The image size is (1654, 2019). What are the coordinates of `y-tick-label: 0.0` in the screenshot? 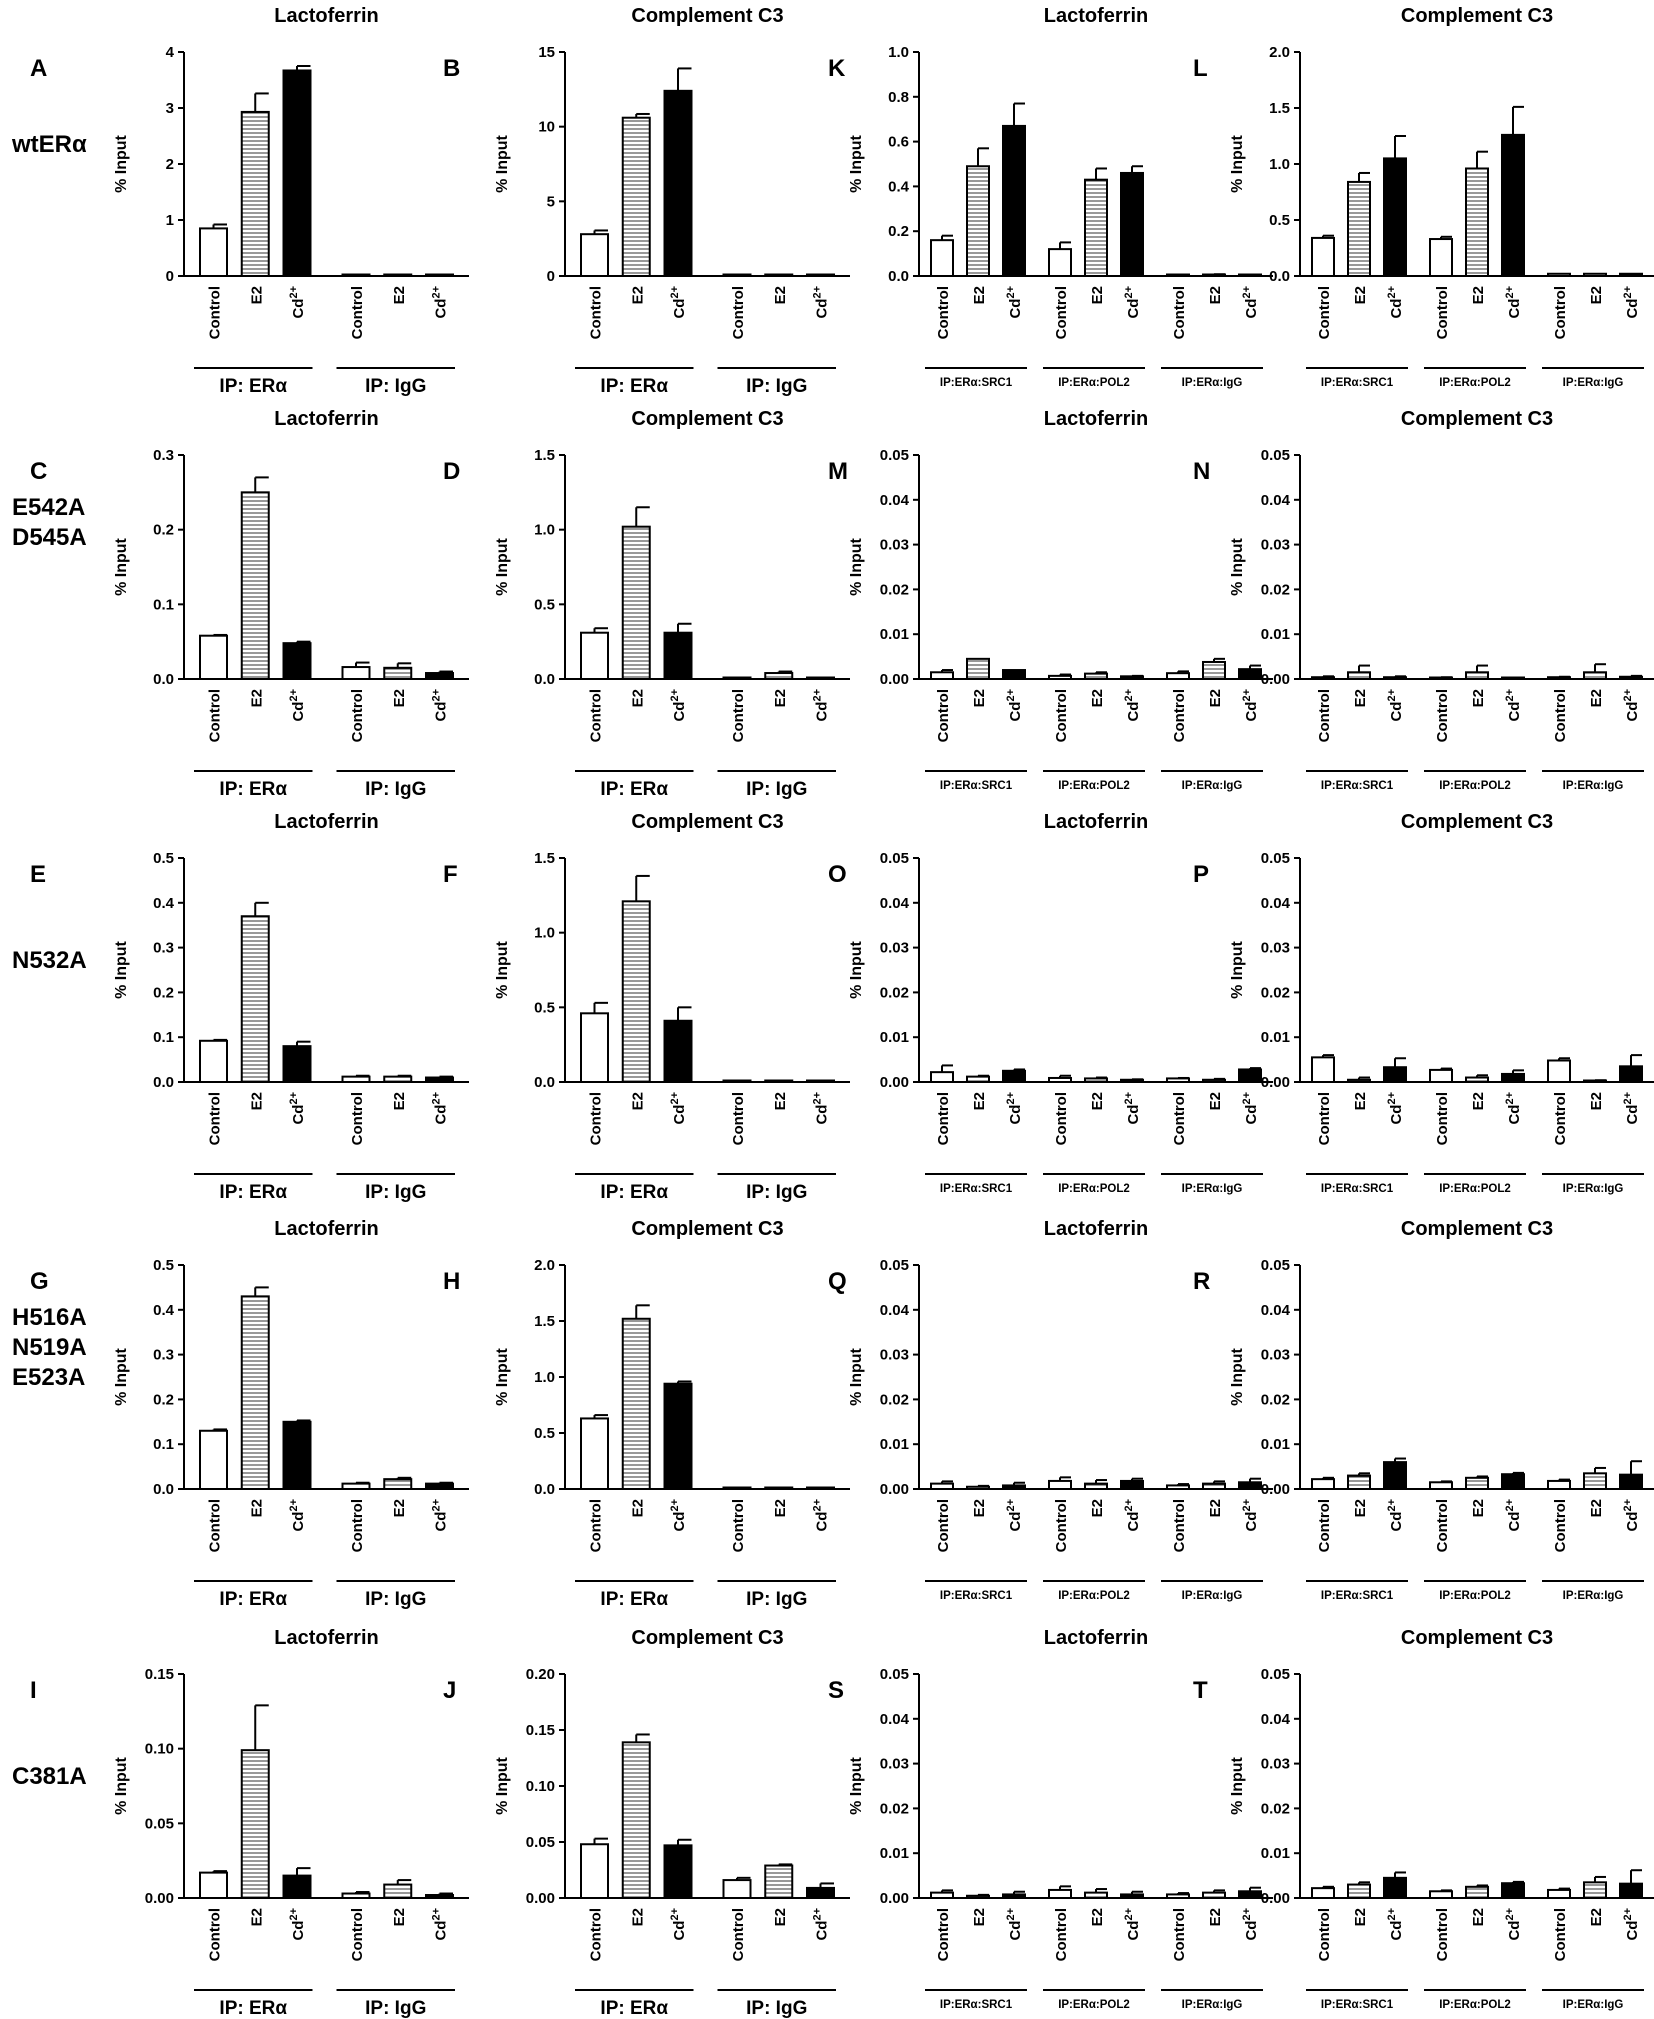 It's located at (163, 1489).